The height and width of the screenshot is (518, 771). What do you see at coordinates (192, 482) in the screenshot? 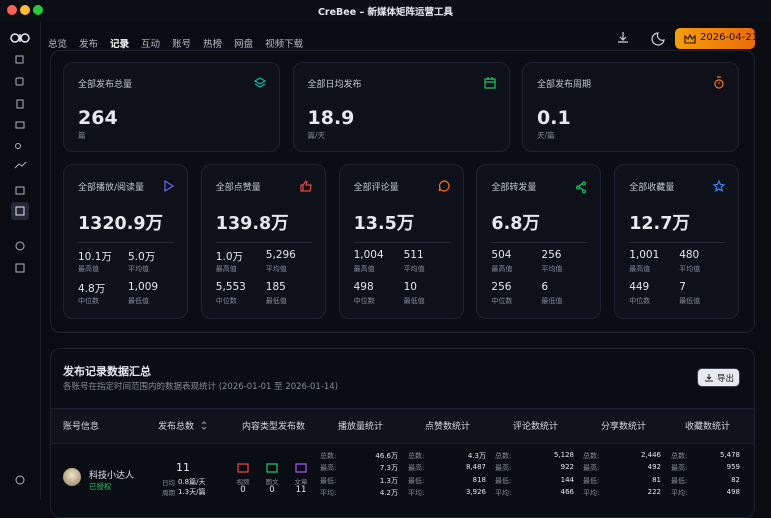
I see `daily-value: 0.8篇/天` at bounding box center [192, 482].